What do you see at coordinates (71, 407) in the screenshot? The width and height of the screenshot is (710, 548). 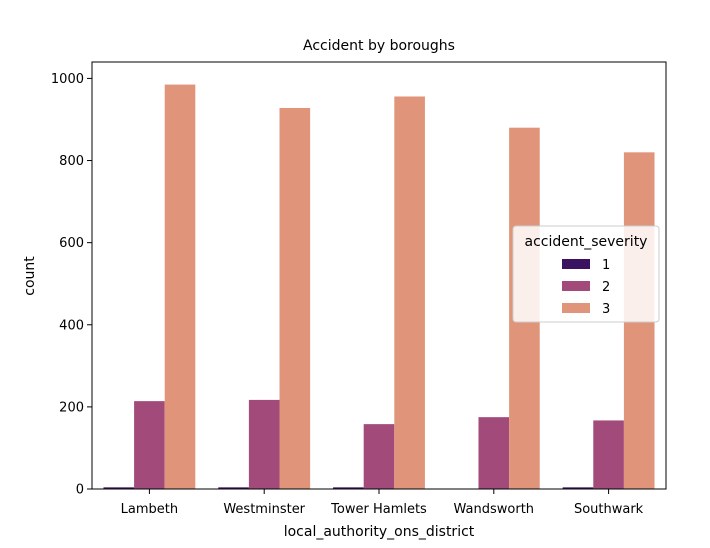 I see `y-tick-label: 200` at bounding box center [71, 407].